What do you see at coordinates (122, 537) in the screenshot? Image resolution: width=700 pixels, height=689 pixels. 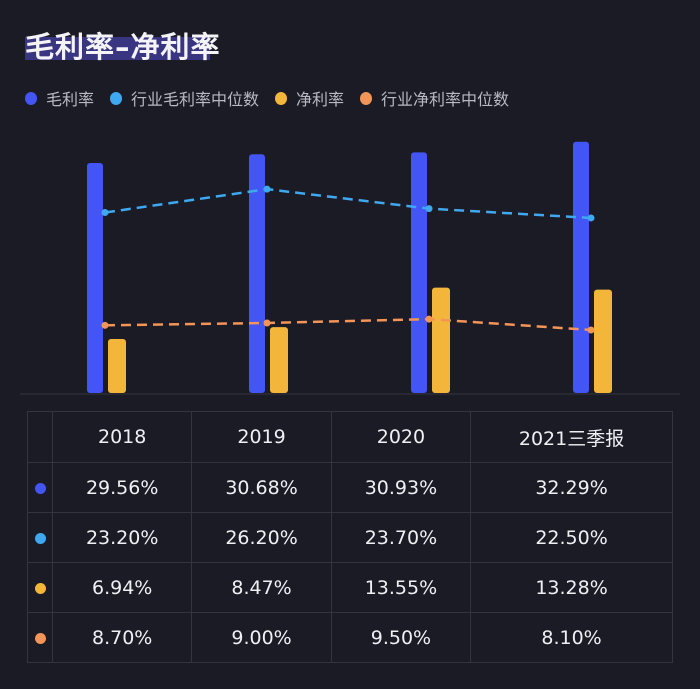 I see `table-cell: 23.20%` at bounding box center [122, 537].